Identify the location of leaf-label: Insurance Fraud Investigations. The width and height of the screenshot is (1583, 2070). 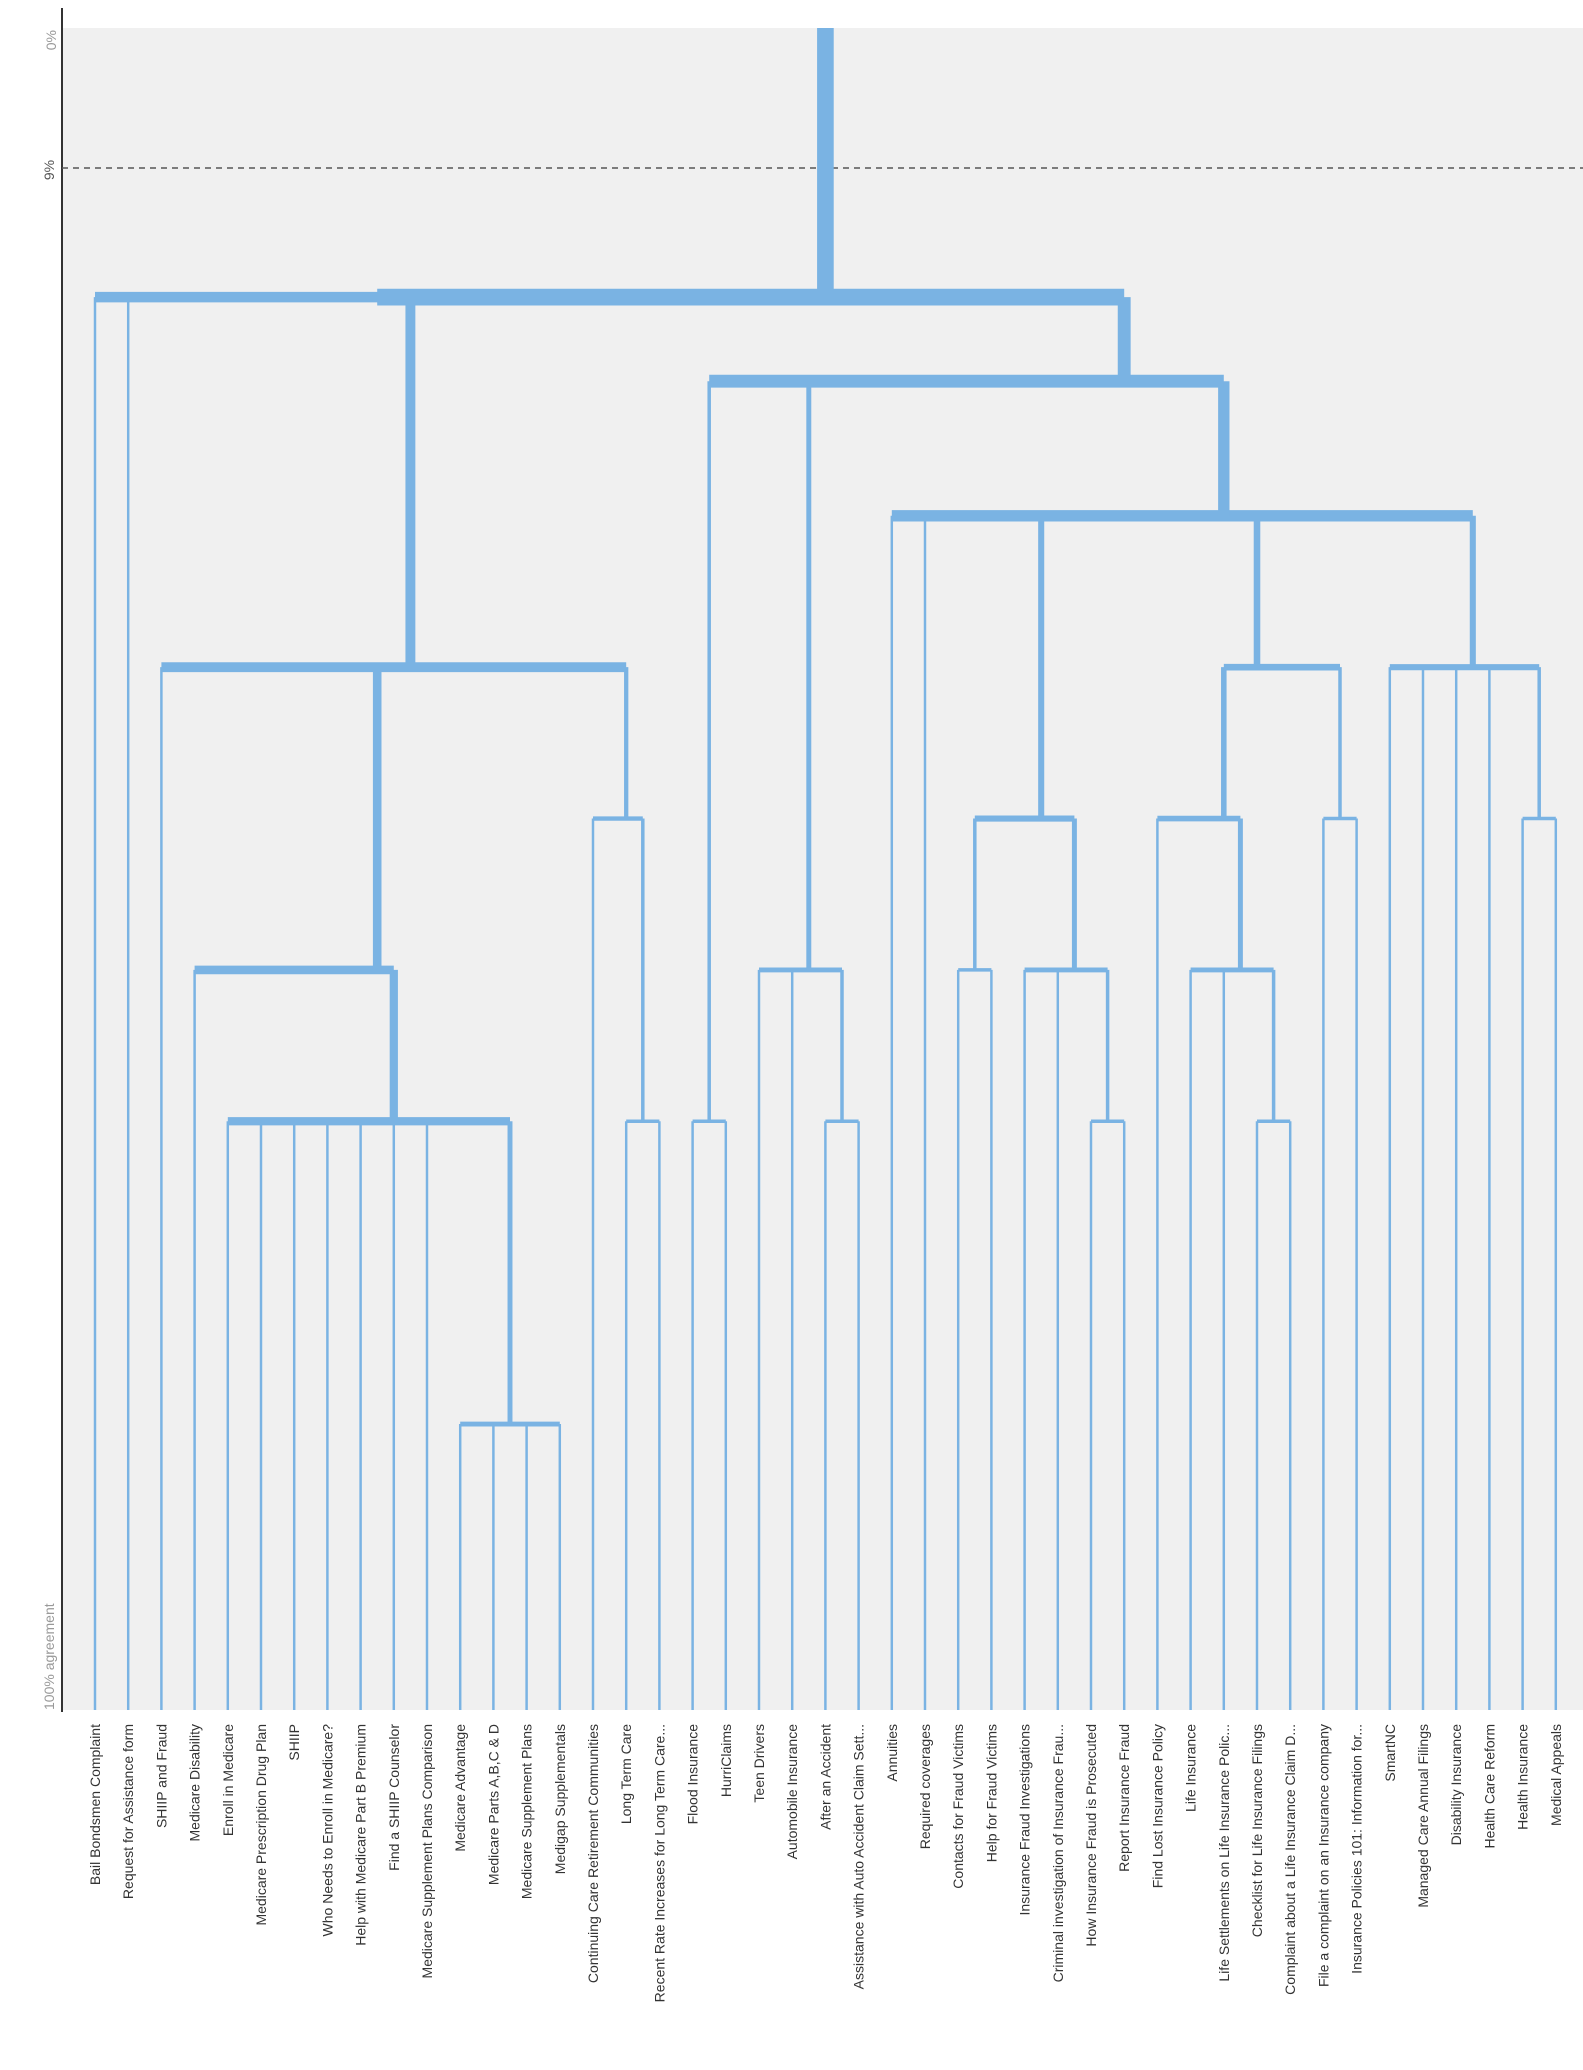
(1025, 1819).